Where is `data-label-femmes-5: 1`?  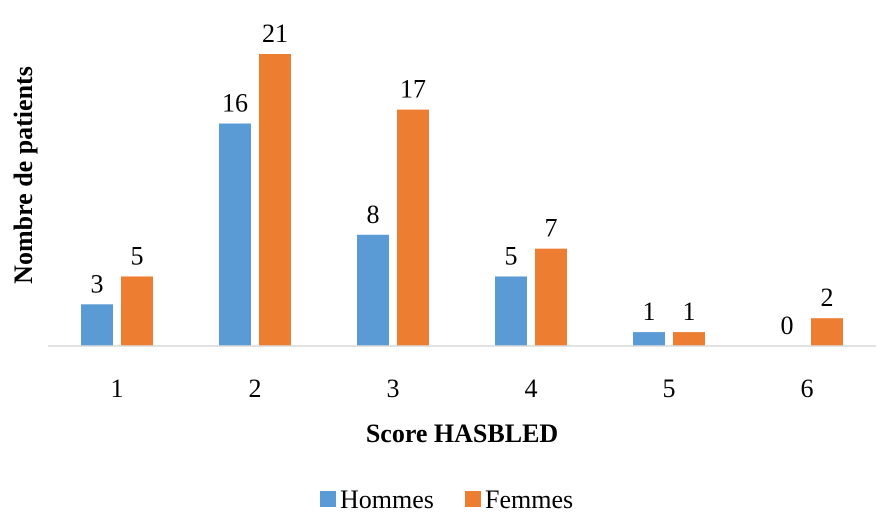
data-label-femmes-5: 1 is located at coordinates (689, 311).